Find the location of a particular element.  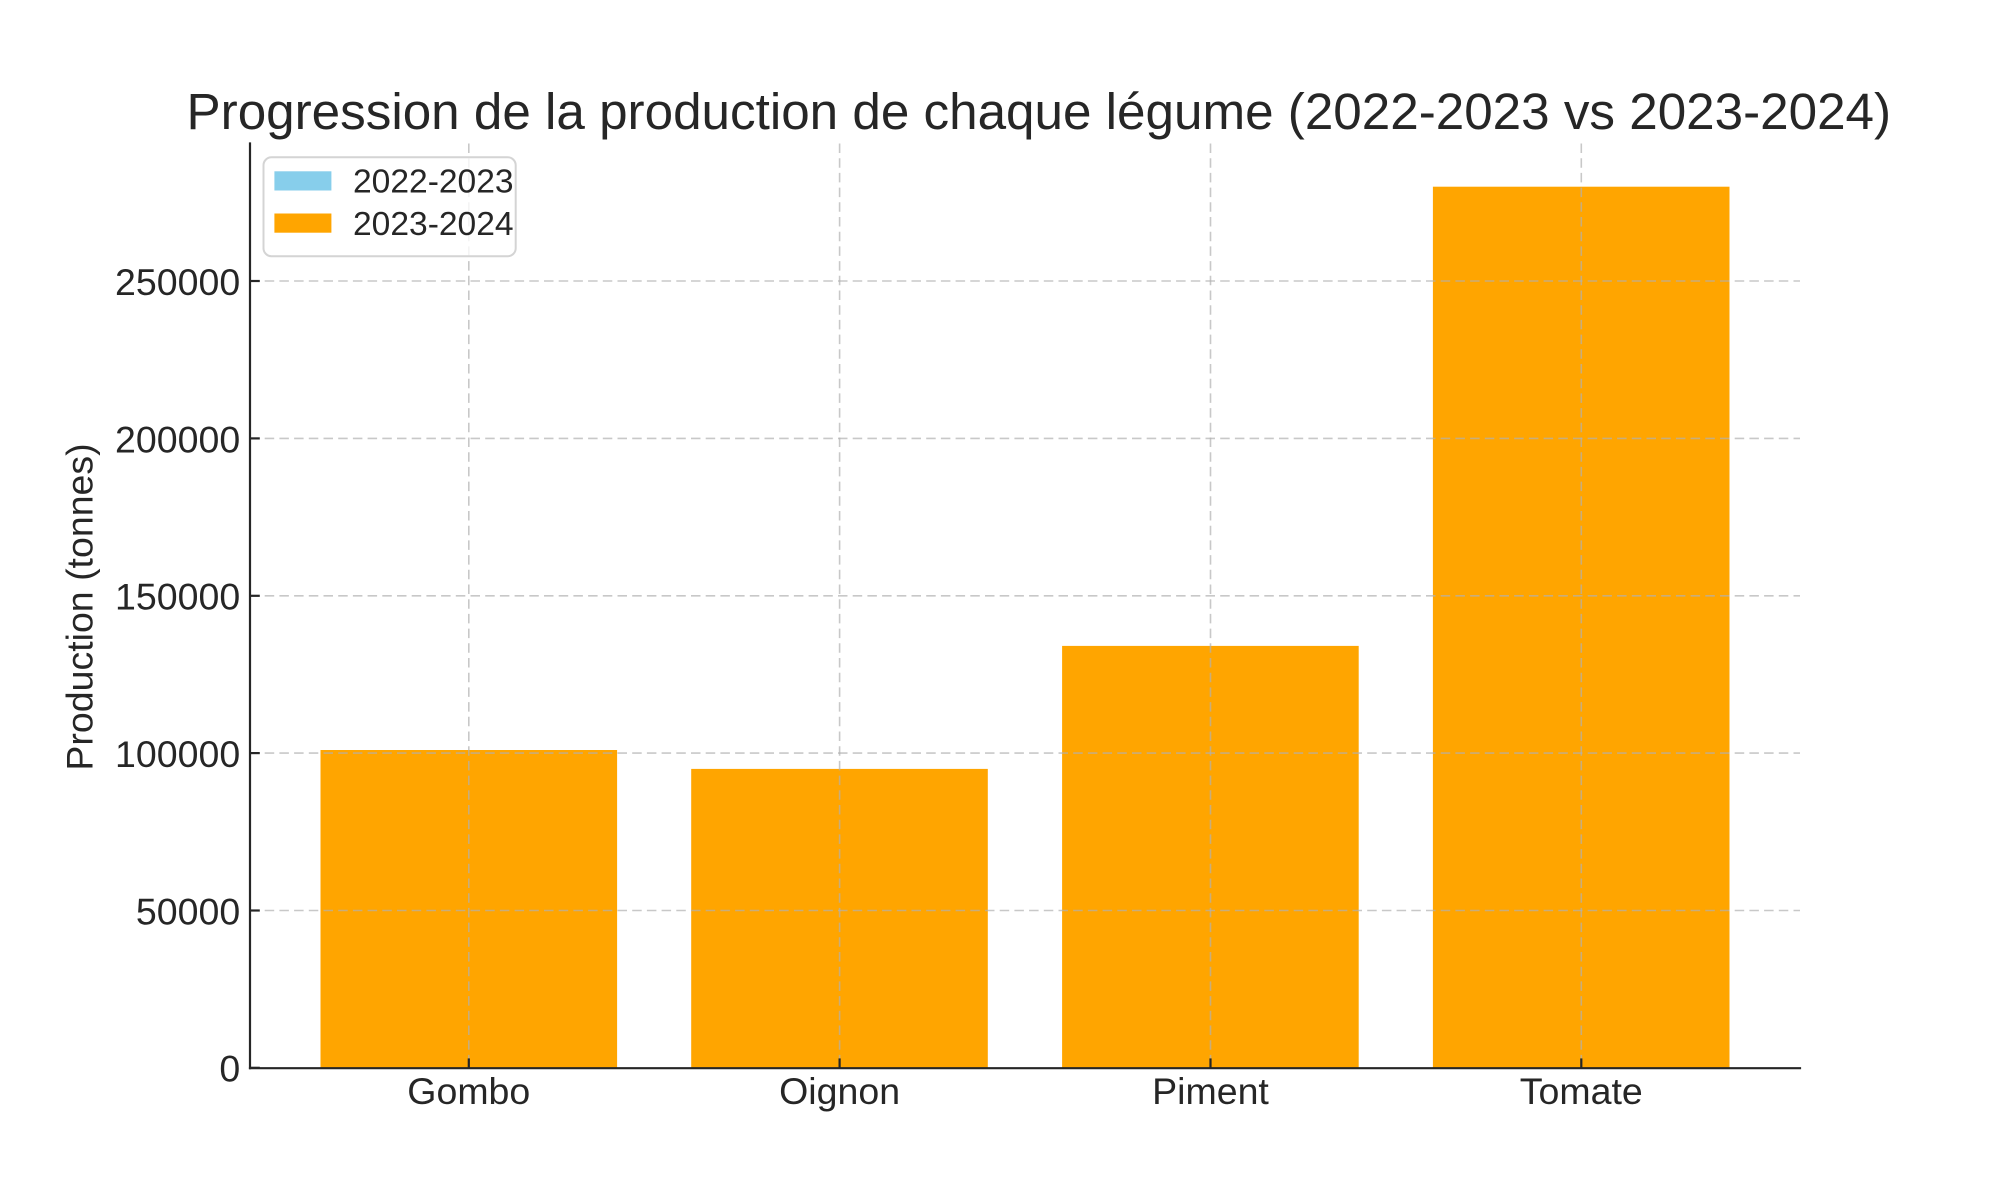

svg-text: Oignon is located at coordinates (839, 1091).